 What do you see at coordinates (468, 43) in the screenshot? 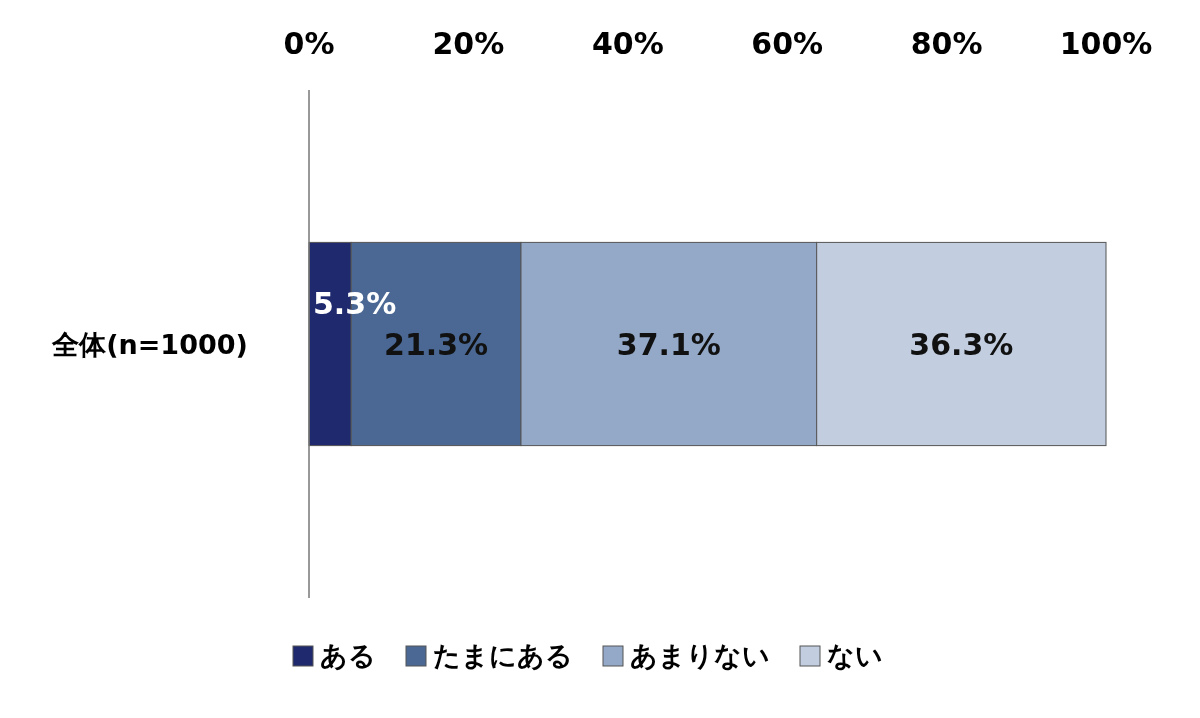
I see `x-tick-label: 20%` at bounding box center [468, 43].